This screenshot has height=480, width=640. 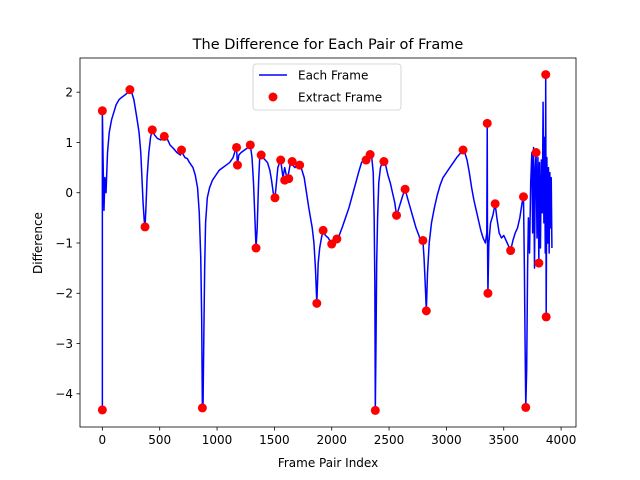 What do you see at coordinates (38, 243) in the screenshot?
I see `y-axis-label: Difference` at bounding box center [38, 243].